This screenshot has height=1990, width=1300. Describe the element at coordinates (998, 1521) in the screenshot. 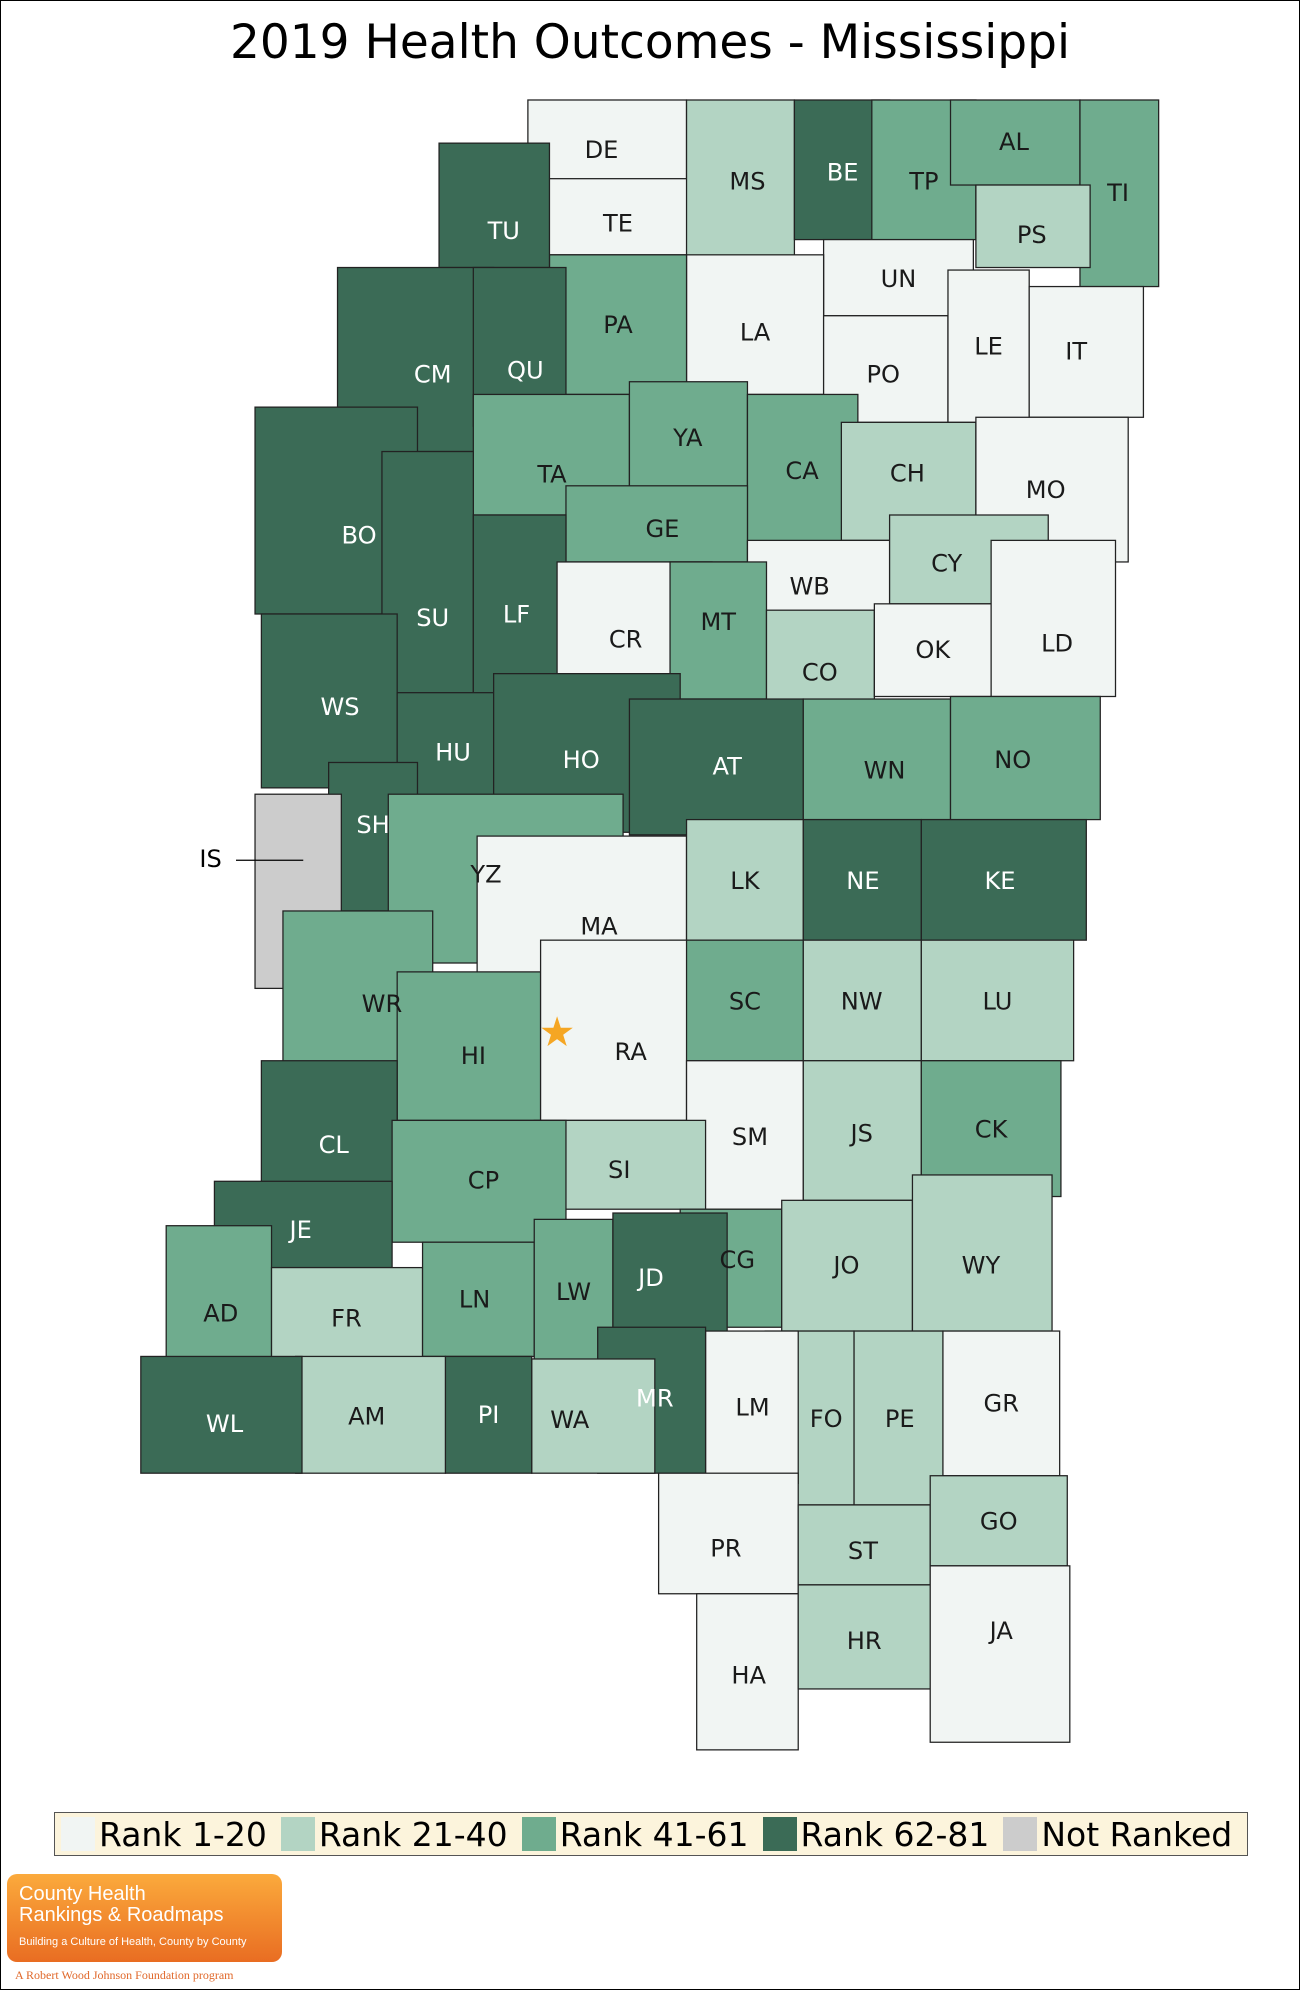

I see `county-go` at that location.